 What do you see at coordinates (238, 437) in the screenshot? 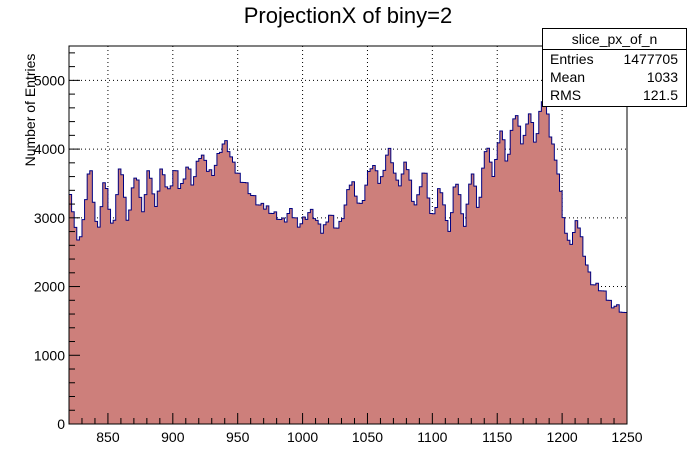
I see `x-tick-label: 950` at bounding box center [238, 437].